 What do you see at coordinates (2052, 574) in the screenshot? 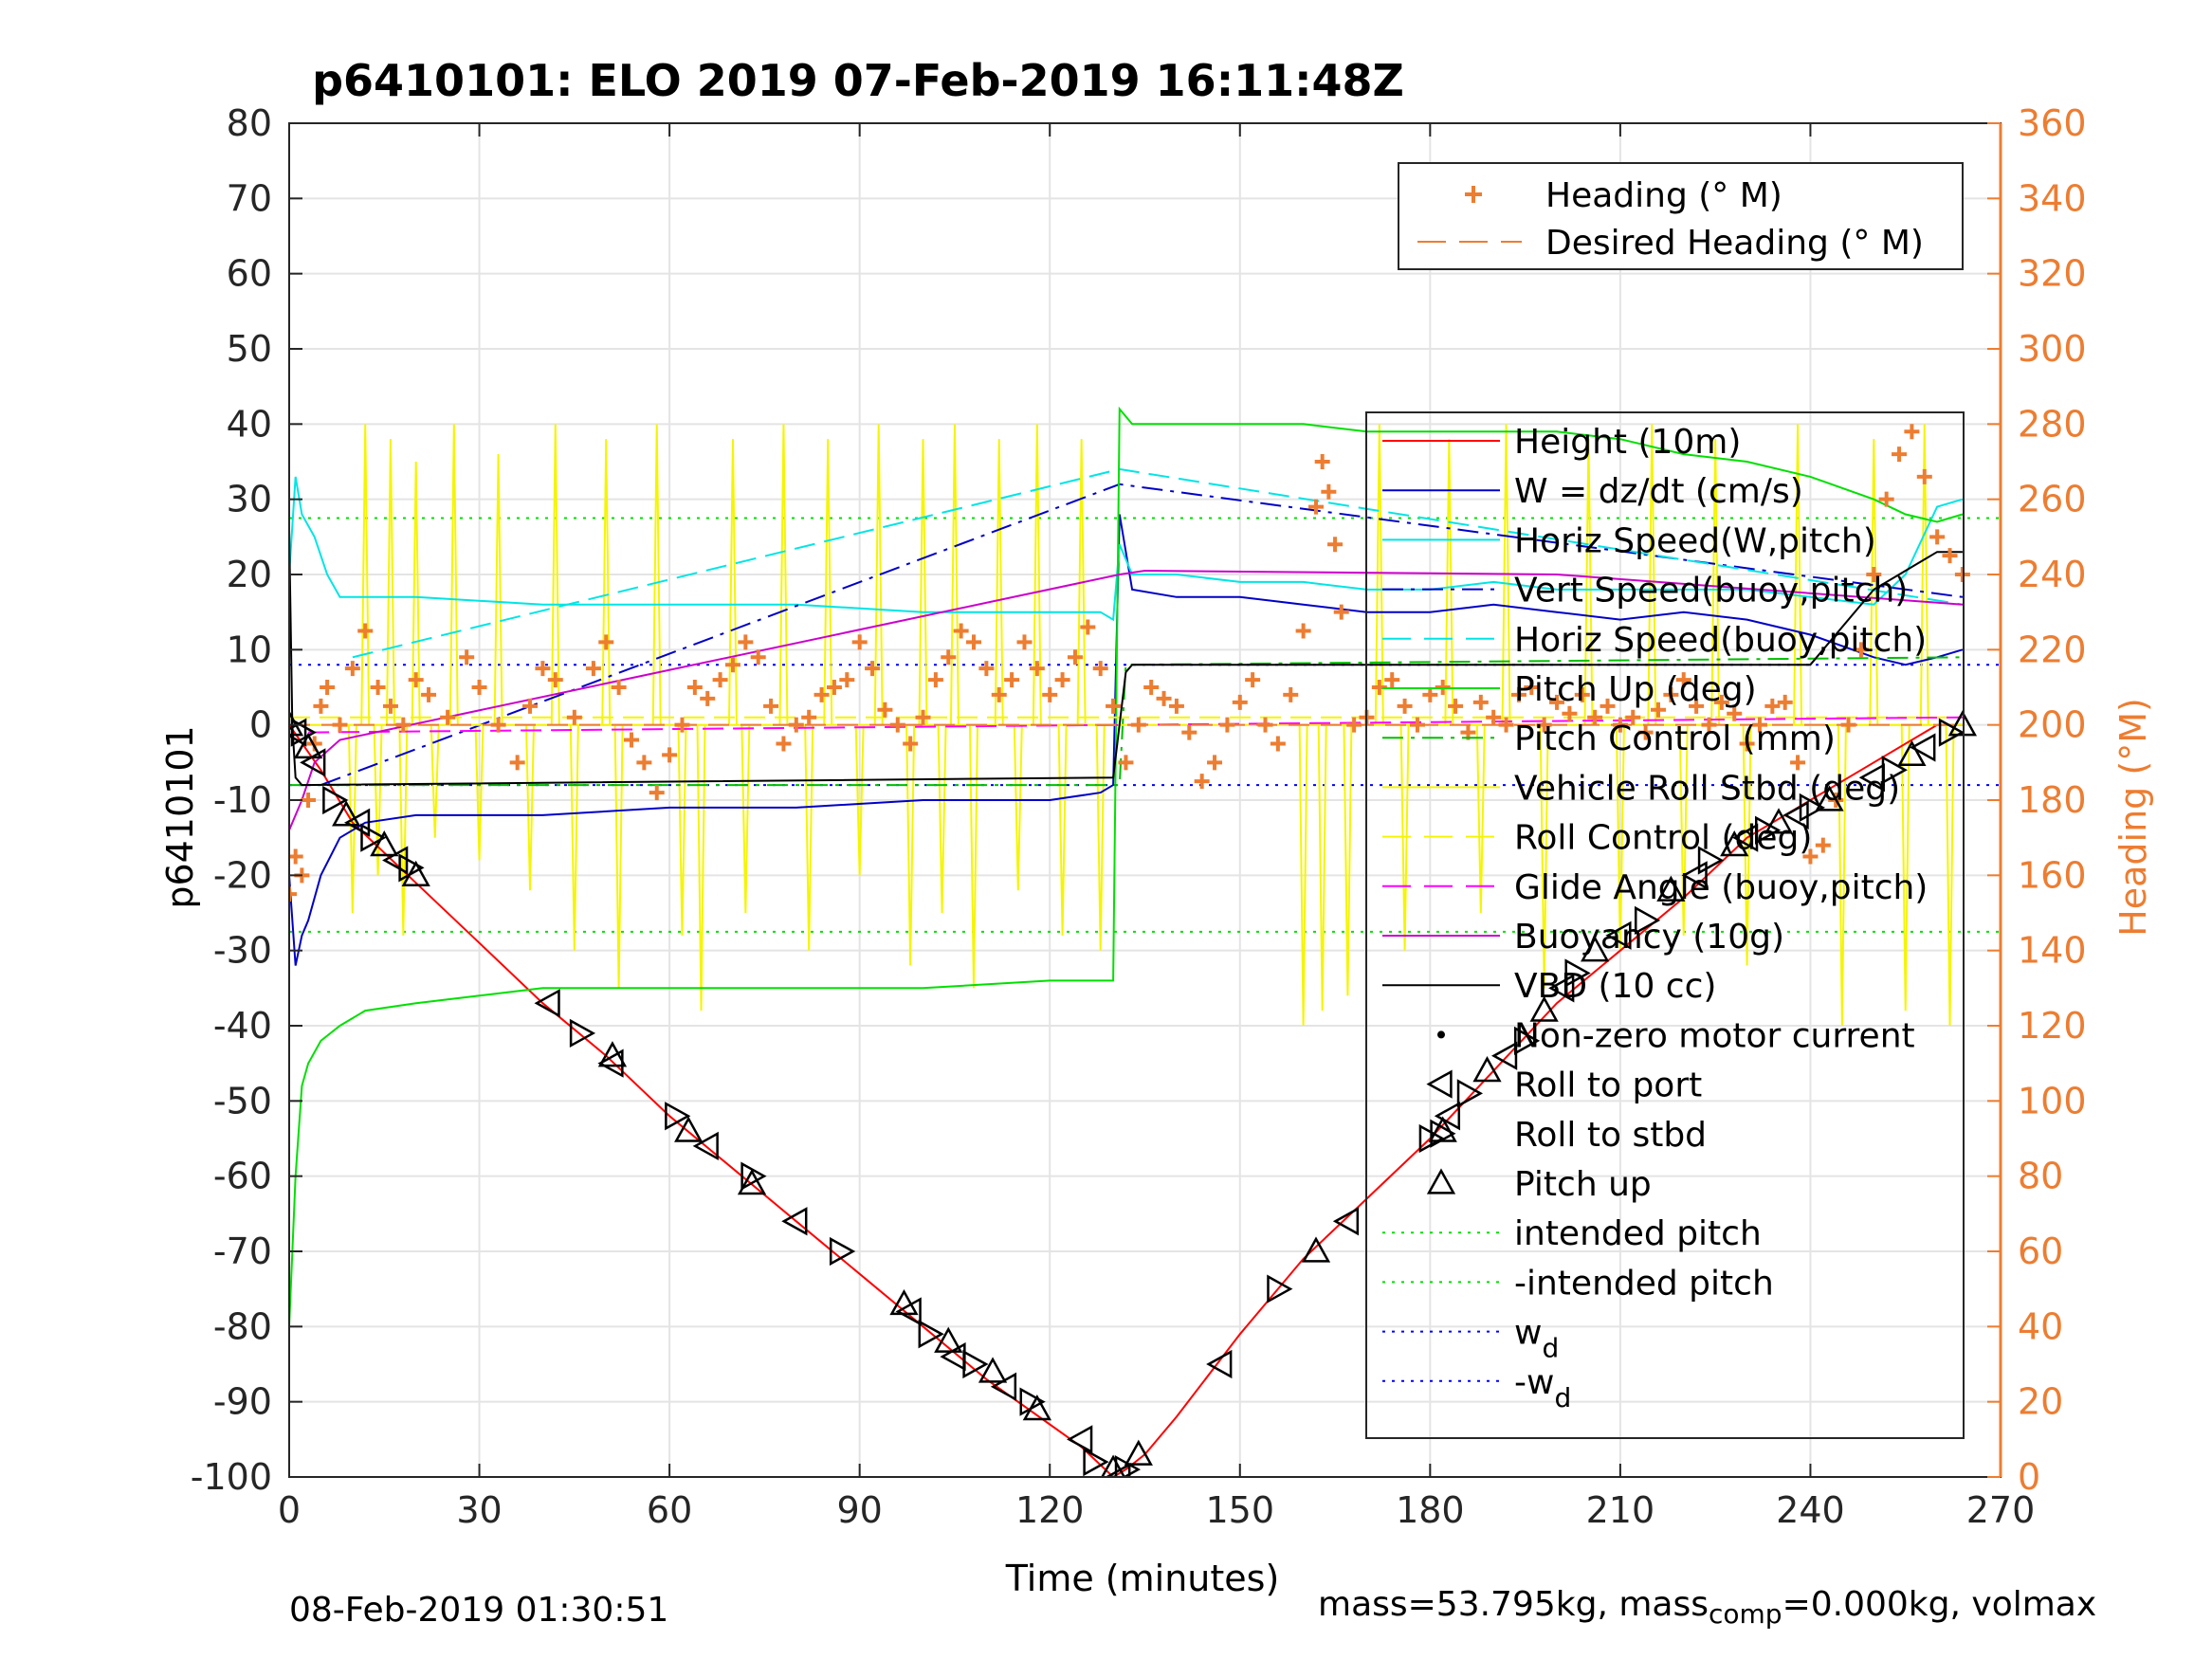
I see `y2-tick-label: 240` at bounding box center [2052, 574].